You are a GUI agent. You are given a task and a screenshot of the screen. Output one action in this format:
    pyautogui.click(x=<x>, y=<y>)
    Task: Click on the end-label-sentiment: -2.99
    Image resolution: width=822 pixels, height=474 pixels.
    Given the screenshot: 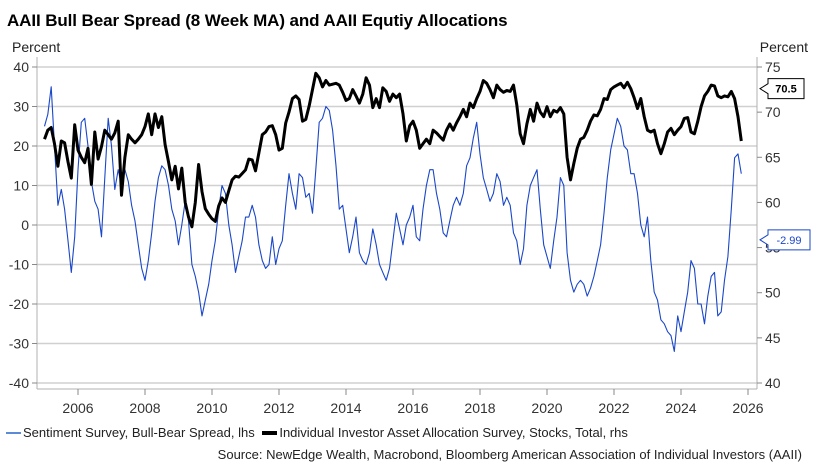 What is the action you would take?
    pyautogui.click(x=785, y=240)
    